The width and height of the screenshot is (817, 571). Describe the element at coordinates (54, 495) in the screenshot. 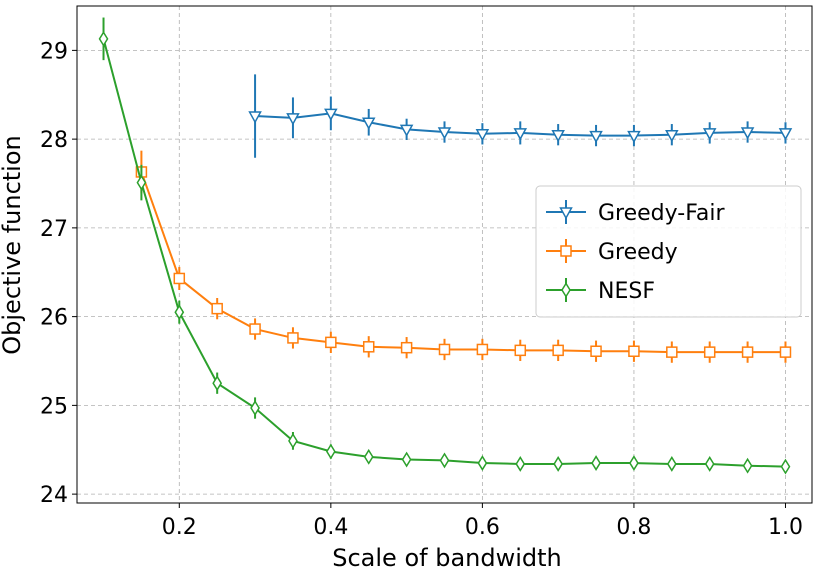

I see `y-tick-label: 24` at that location.